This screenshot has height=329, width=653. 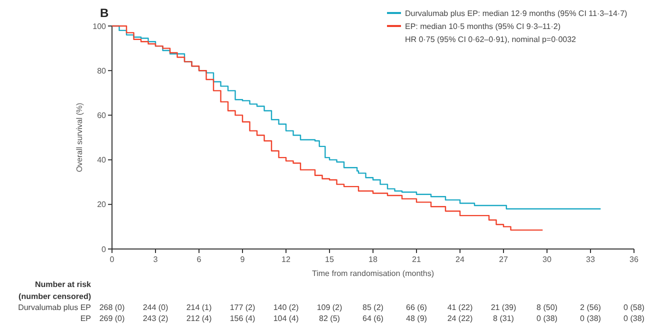 What do you see at coordinates (373, 259) in the screenshot?
I see `x-tick-label: 18` at bounding box center [373, 259].